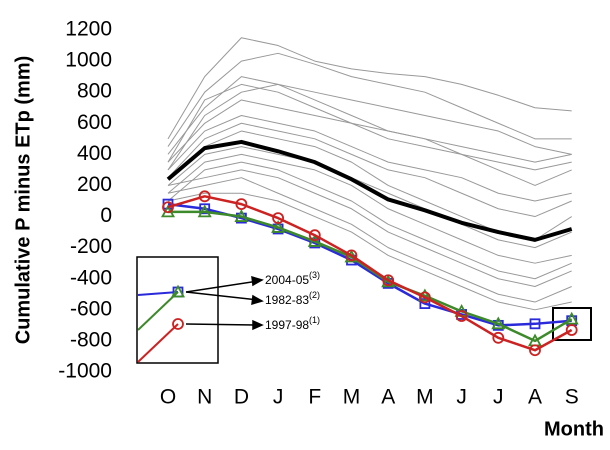 The width and height of the screenshot is (610, 450). I want to click on y-tick-label: -200, so click(91, 246).